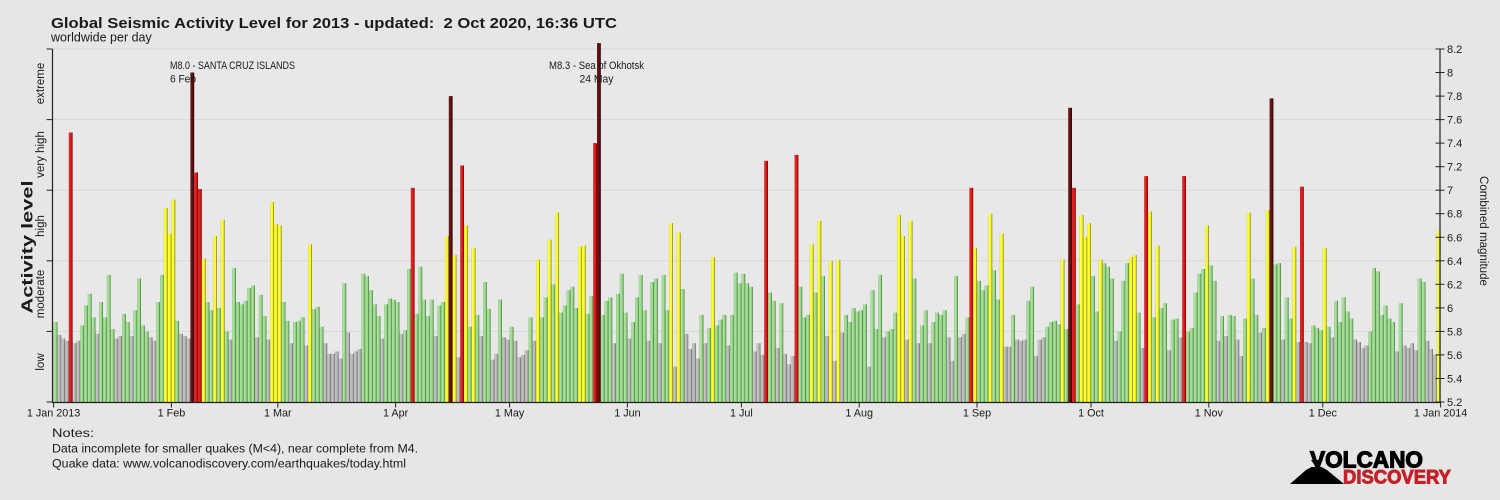  Describe the element at coordinates (596, 66) in the screenshot. I see `svg-text: M8.3 - Sea of Okhotsk` at that location.